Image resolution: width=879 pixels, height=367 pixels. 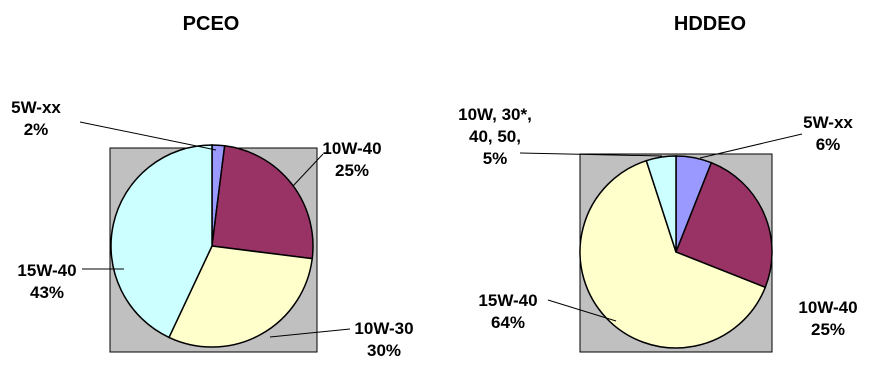 I want to click on hddeo-label-3: 10W, 30*, 40, 50, 5%, so click(x=495, y=136).